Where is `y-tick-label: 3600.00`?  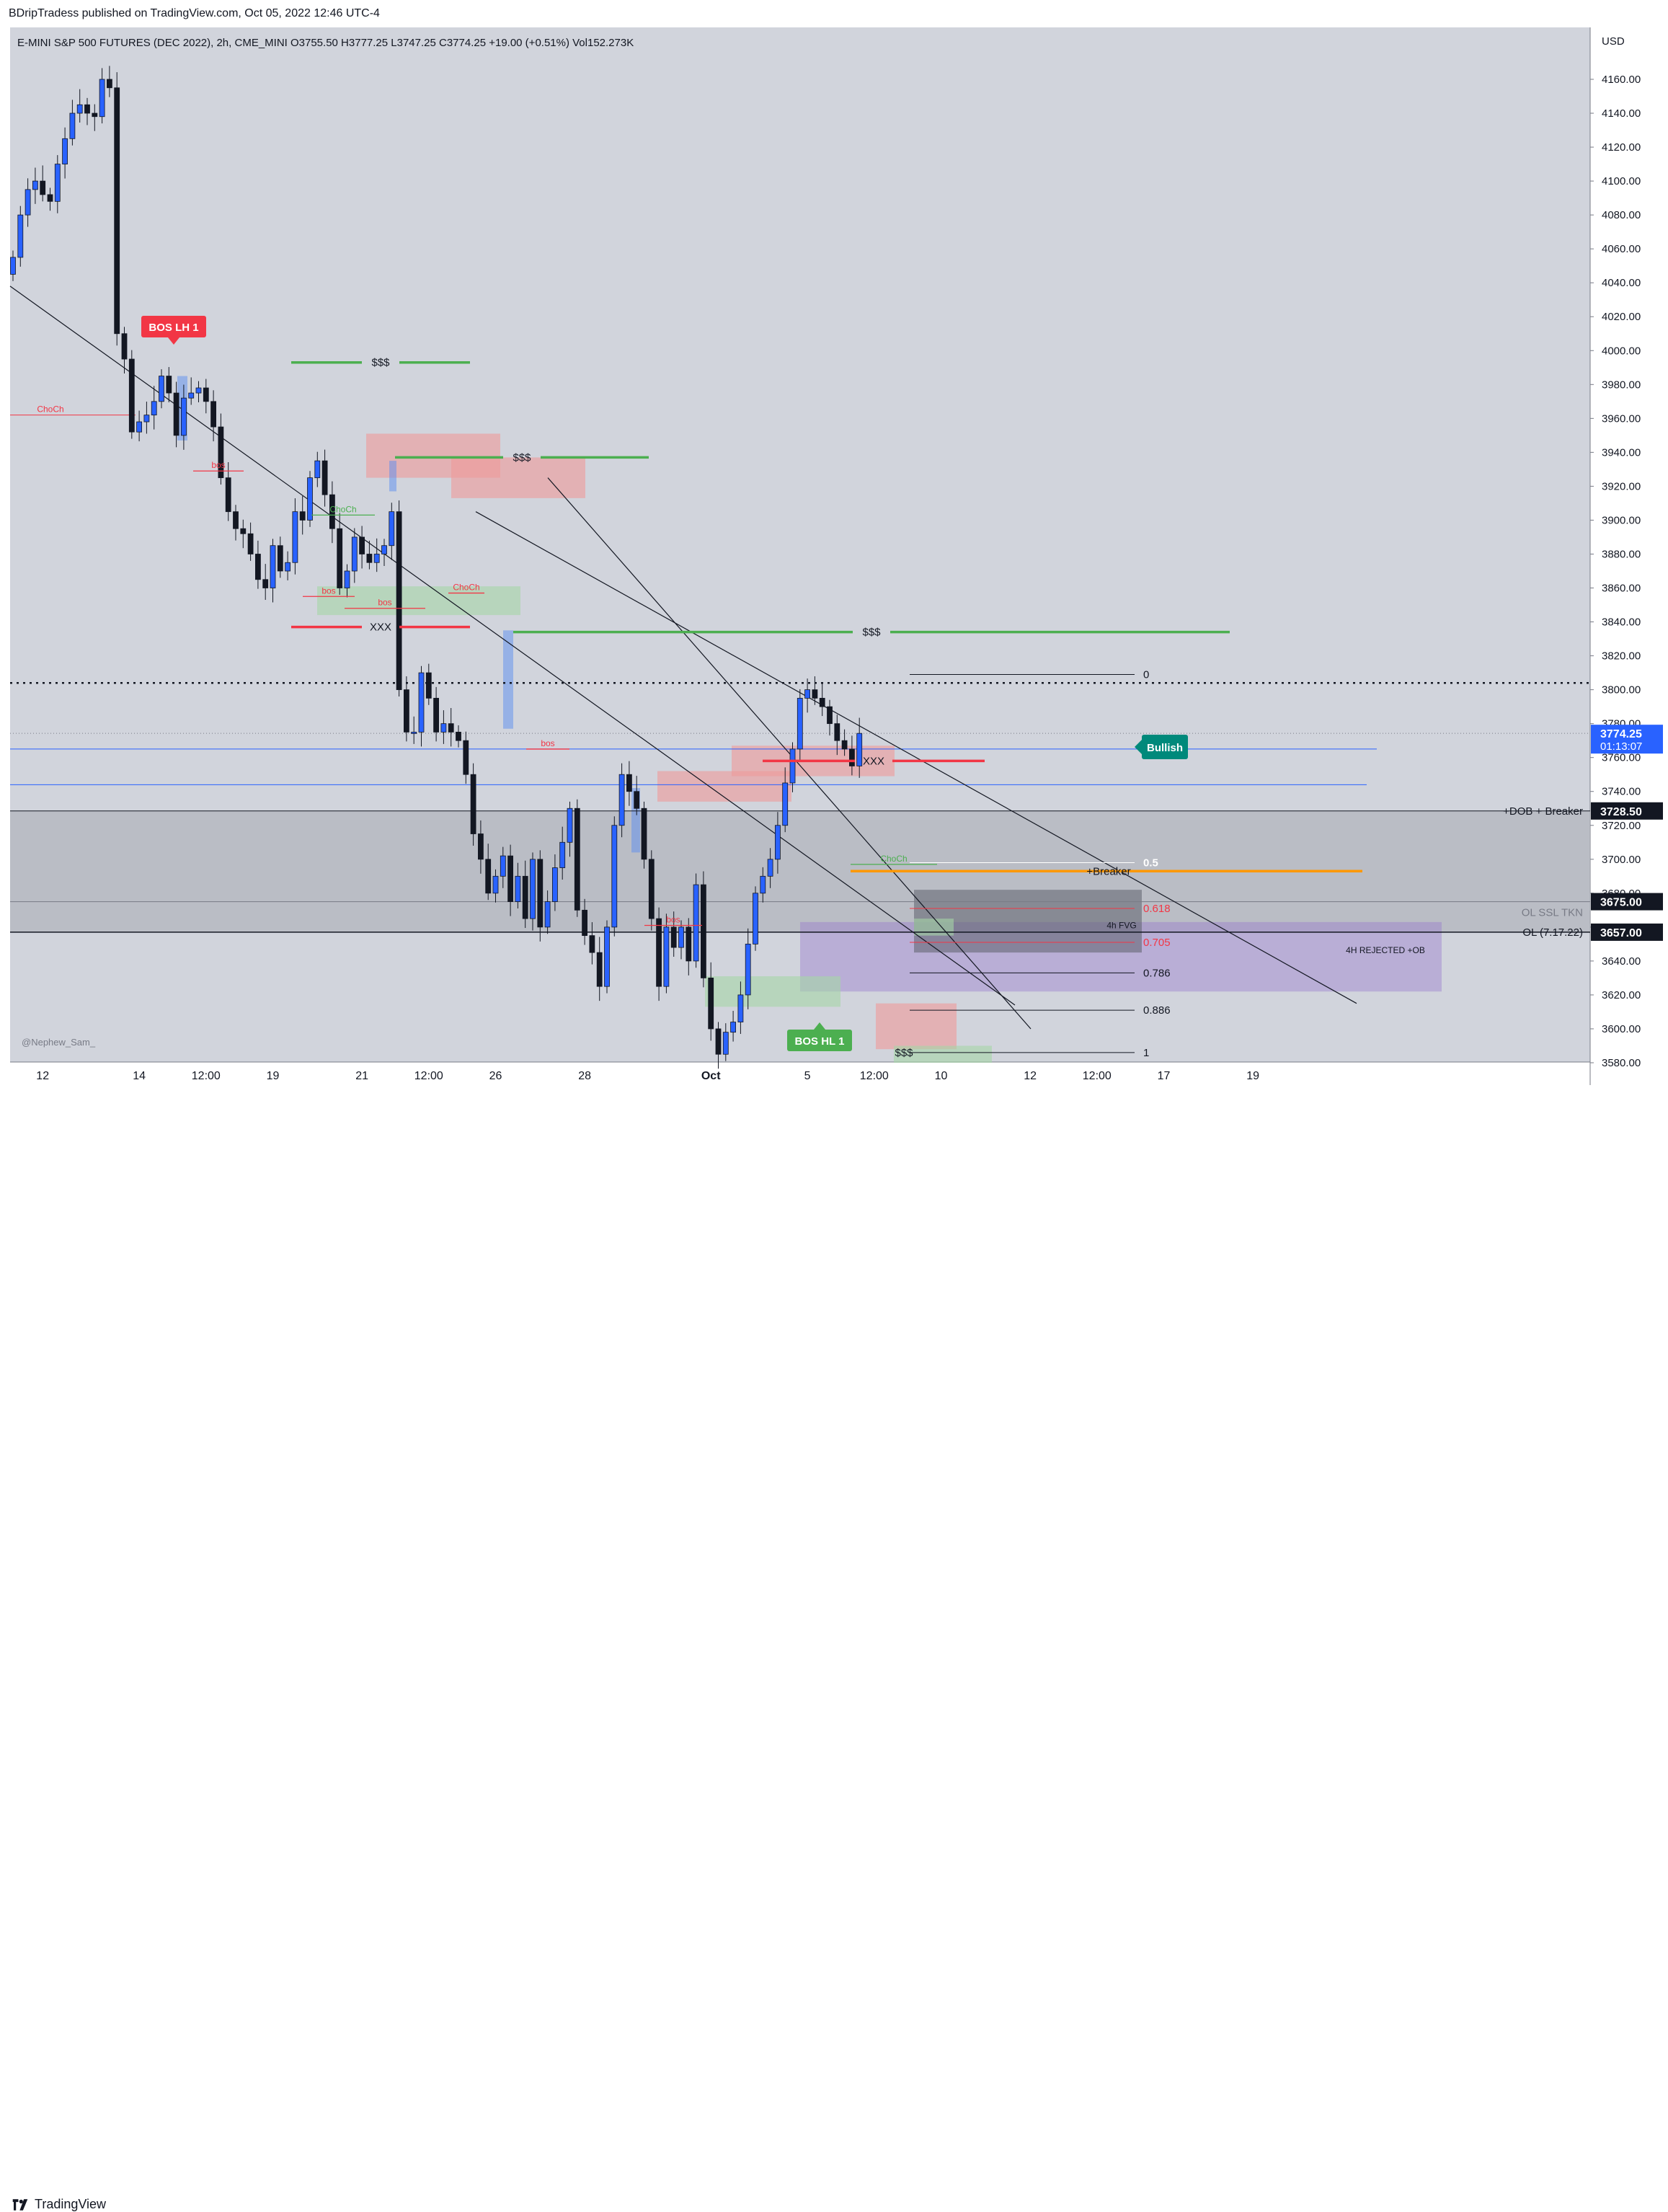 y-tick-label: 3600.00 is located at coordinates (1621, 1029).